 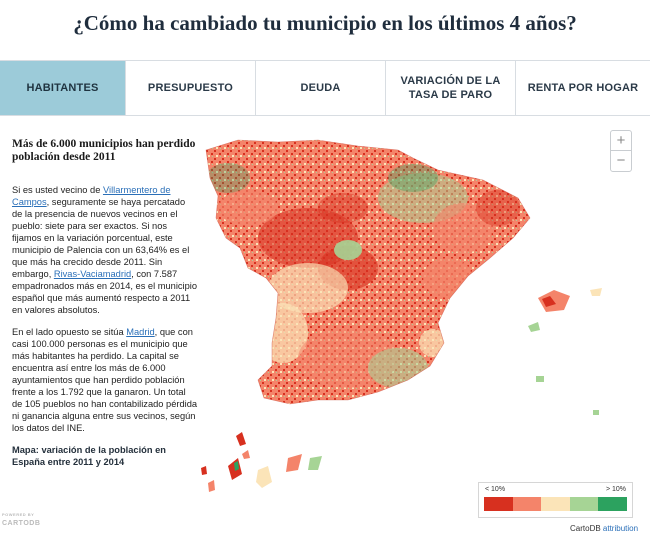 What do you see at coordinates (91, 196) in the screenshot?
I see `link-villarmentero: Villarmentero de Campos` at bounding box center [91, 196].